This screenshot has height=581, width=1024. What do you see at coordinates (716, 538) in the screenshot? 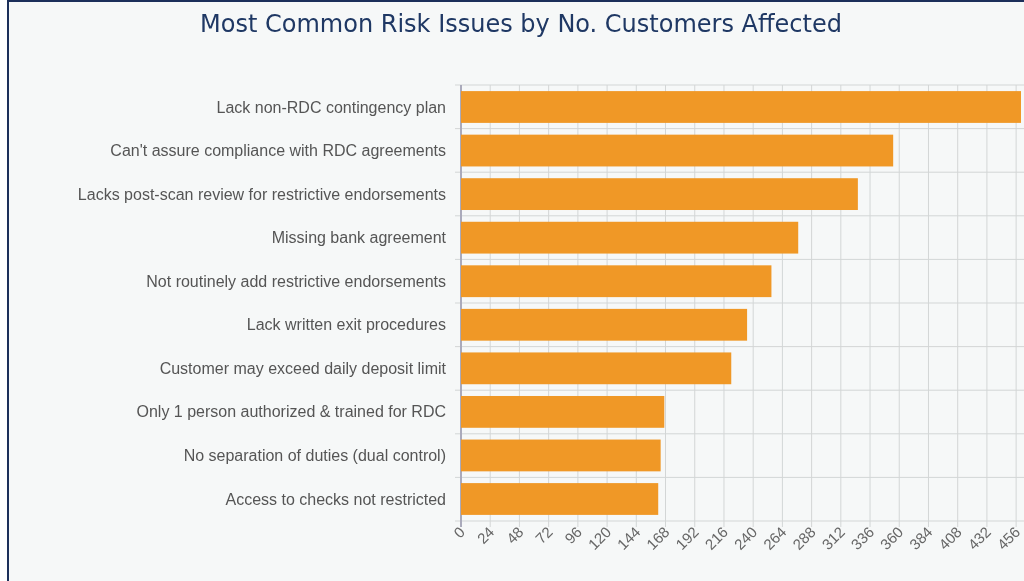
I see `x-tick-label: 216` at bounding box center [716, 538].